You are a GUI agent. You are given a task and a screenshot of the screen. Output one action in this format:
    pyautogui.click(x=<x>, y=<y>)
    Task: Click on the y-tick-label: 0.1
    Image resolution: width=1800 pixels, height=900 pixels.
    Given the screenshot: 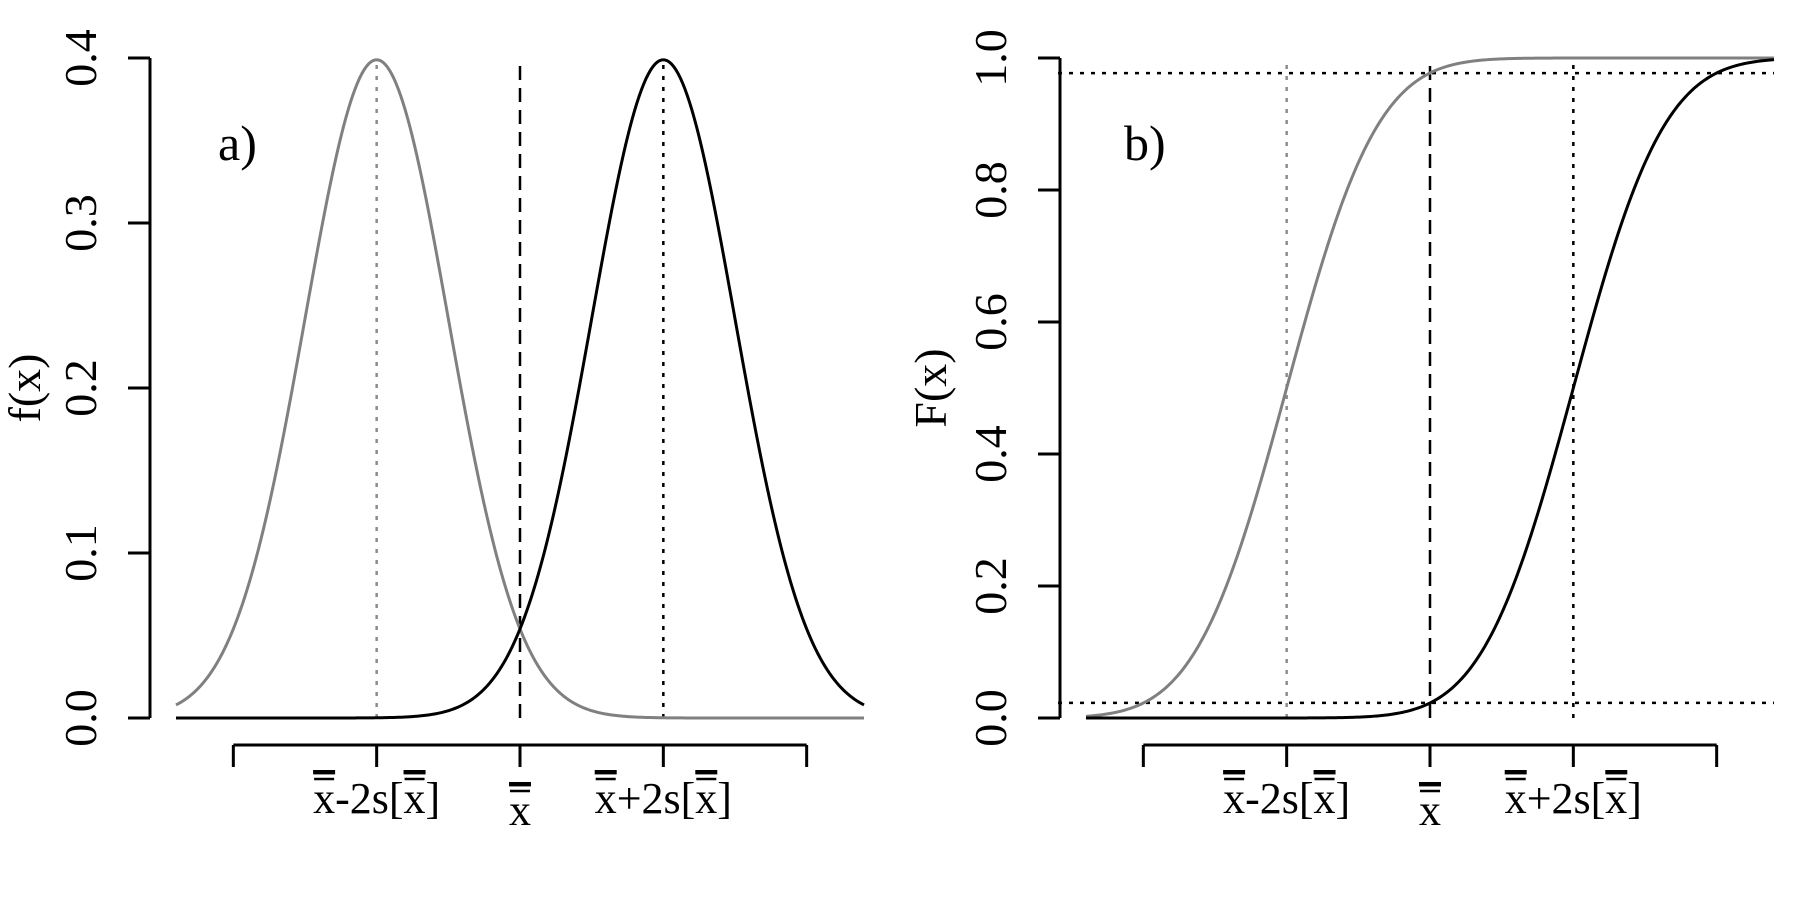 What is the action you would take?
    pyautogui.click(x=80, y=553)
    